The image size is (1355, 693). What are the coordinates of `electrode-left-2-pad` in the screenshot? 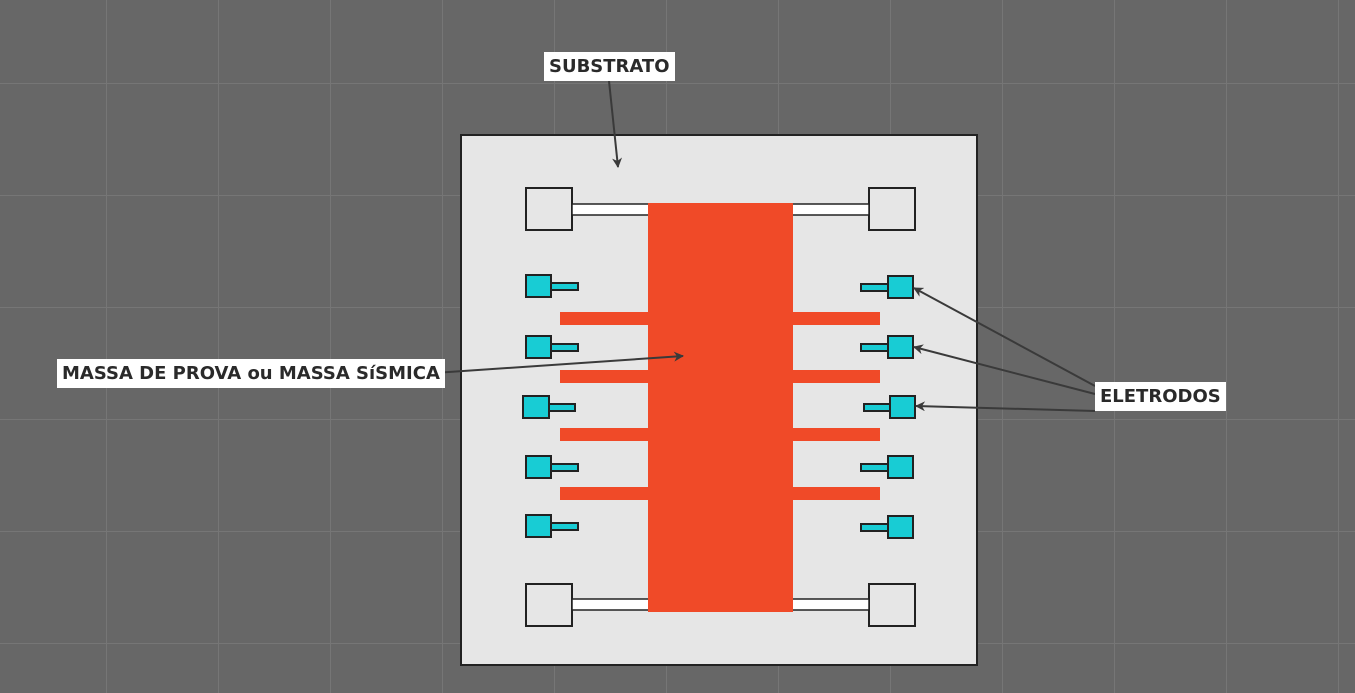 It's located at (538, 347).